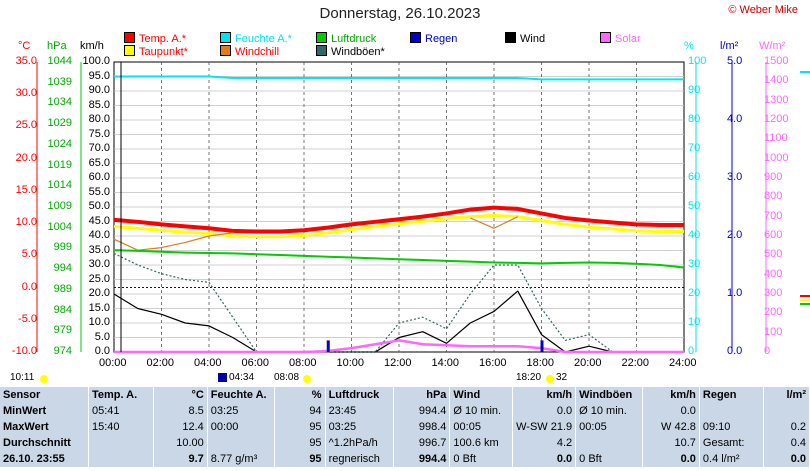 The image size is (810, 471). I want to click on legend-item: Taupunkt*, so click(156, 51).